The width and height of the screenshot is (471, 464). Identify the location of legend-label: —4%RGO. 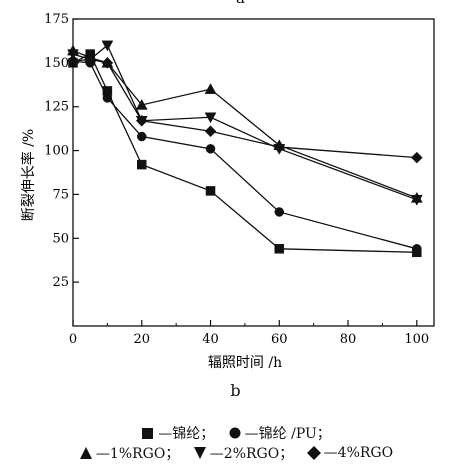
(358, 453).